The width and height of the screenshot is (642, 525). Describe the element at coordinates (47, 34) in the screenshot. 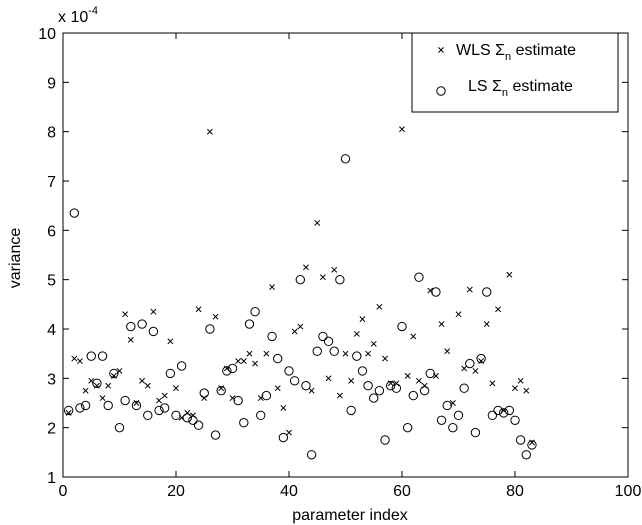

I see `y-tick-label: 10` at that location.